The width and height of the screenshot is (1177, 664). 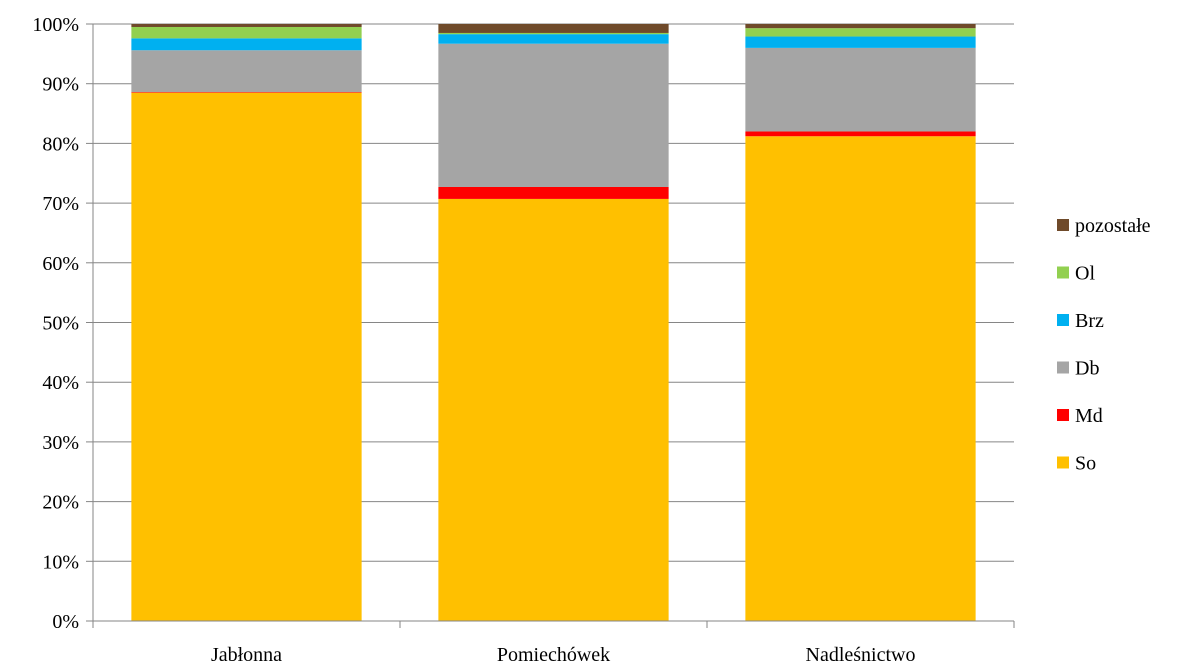 What do you see at coordinates (60, 85) in the screenshot?
I see `y-tick-label: 90%` at bounding box center [60, 85].